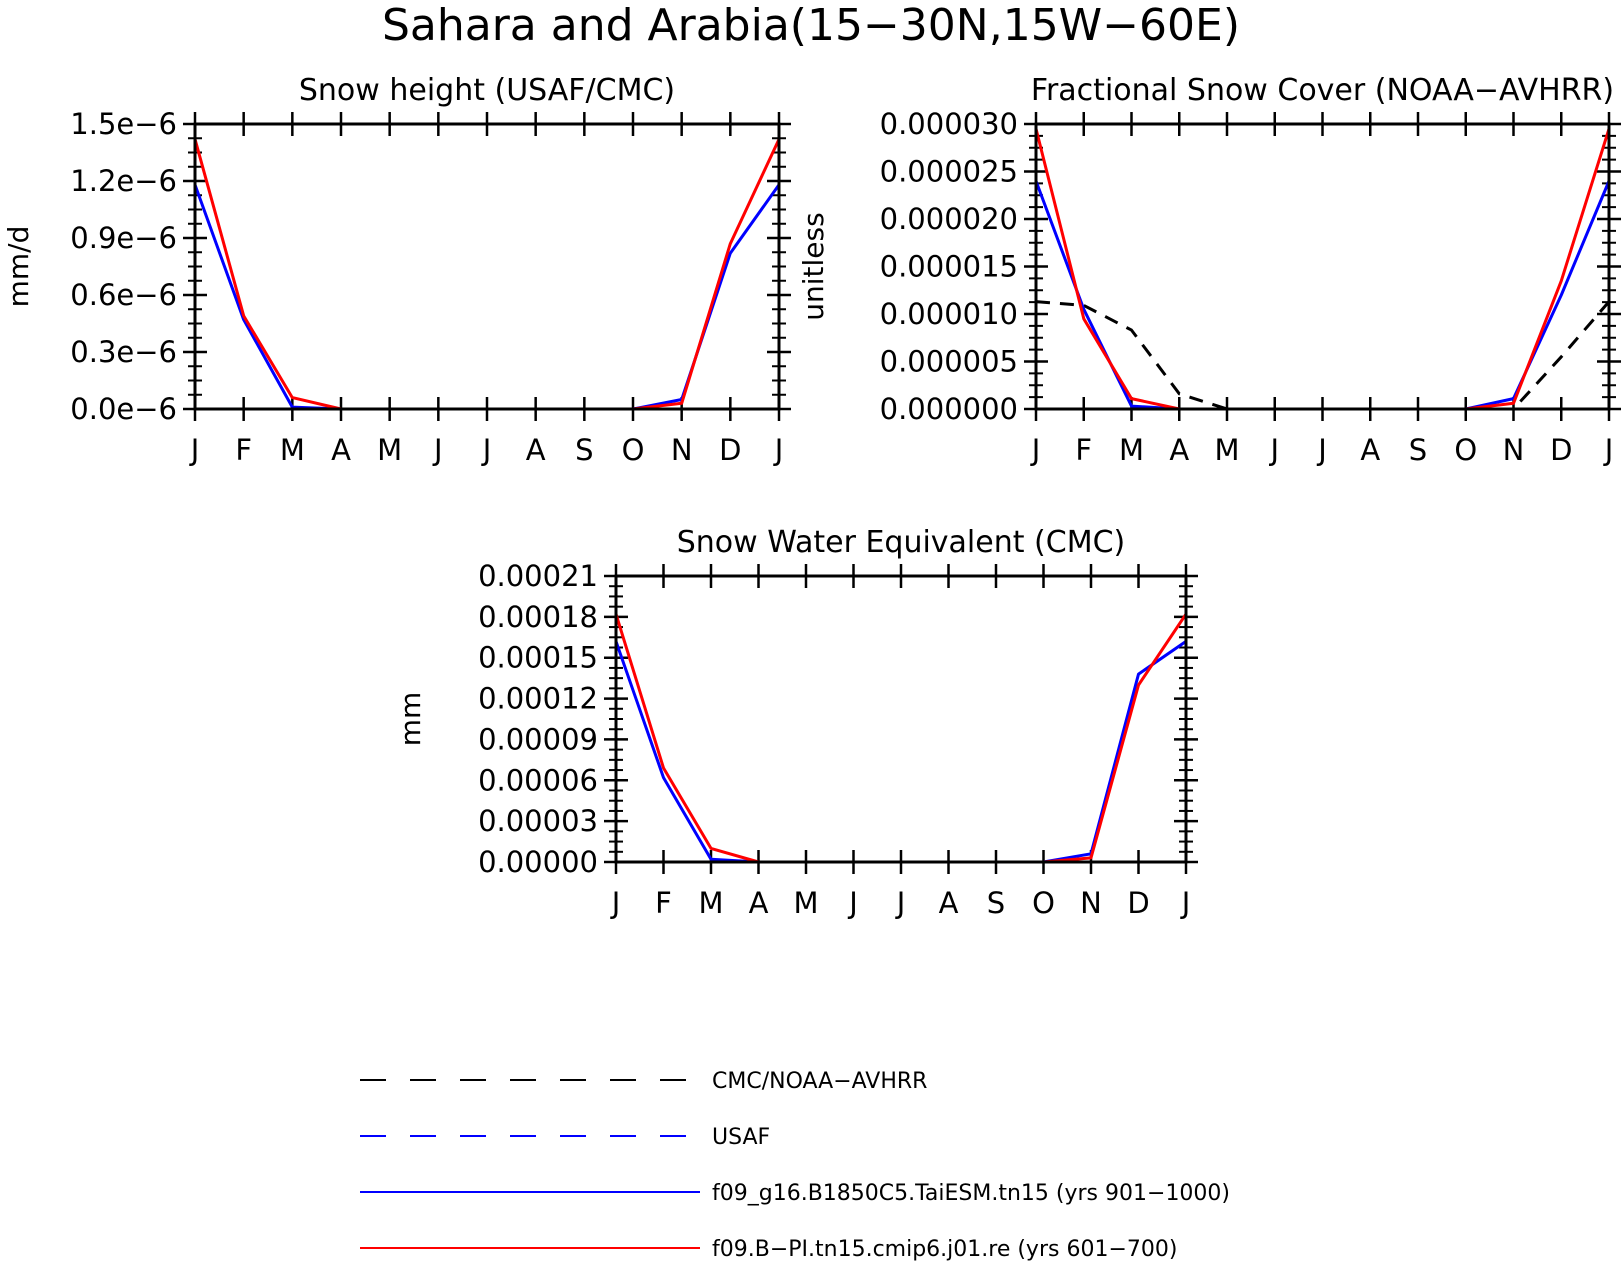  What do you see at coordinates (949, 314) in the screenshot?
I see `y-tick-label: 0.000010` at bounding box center [949, 314].